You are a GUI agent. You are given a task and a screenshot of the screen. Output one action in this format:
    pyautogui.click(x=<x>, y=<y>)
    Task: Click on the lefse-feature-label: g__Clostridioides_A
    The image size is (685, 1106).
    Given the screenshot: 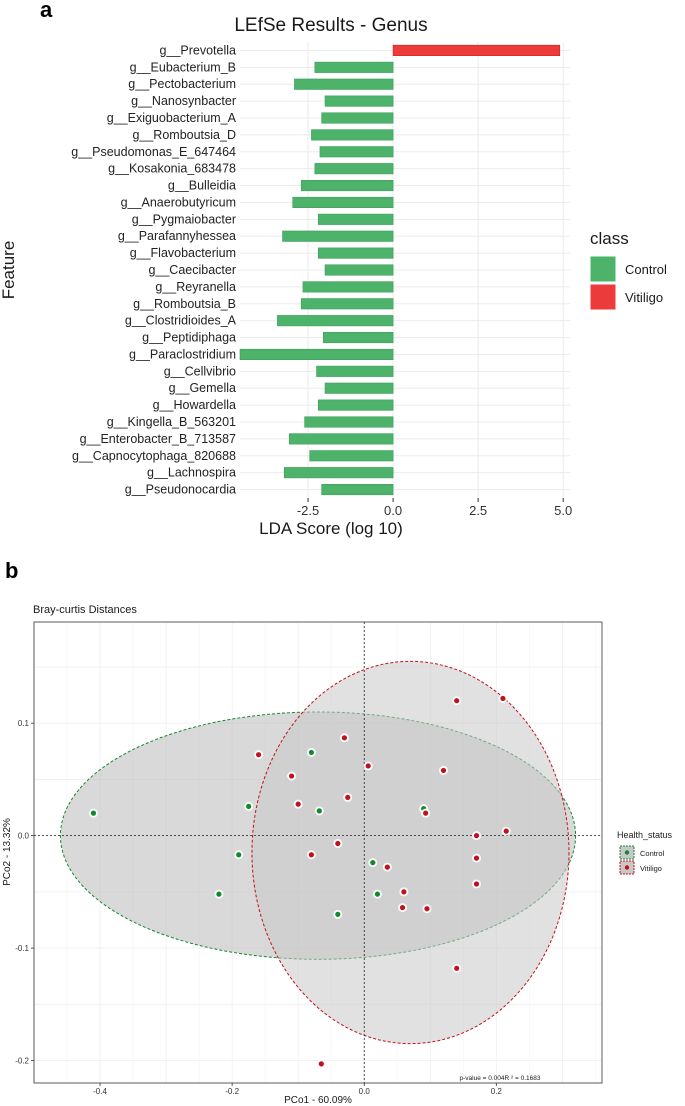 What is the action you would take?
    pyautogui.click(x=181, y=321)
    